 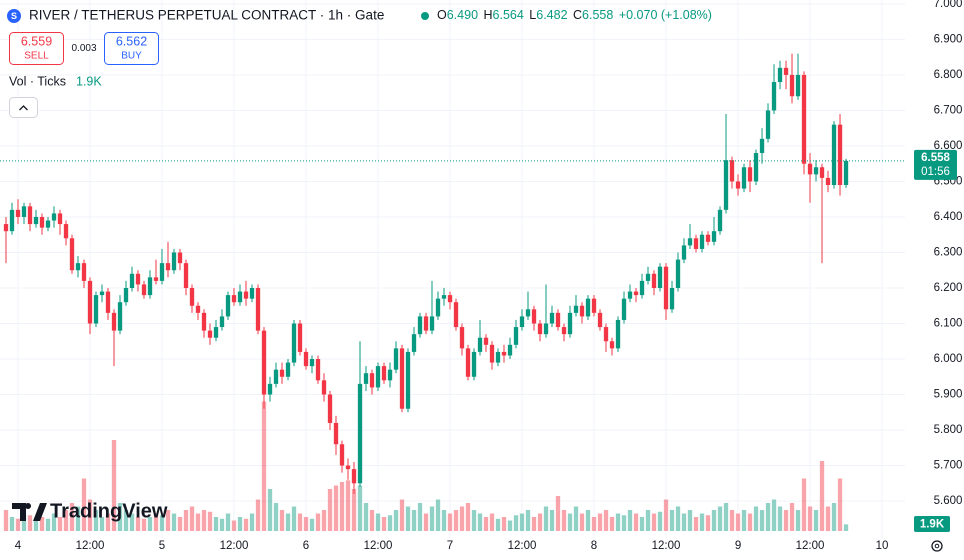 I want to click on volume-legend: Vol · Ticks, so click(x=37, y=81).